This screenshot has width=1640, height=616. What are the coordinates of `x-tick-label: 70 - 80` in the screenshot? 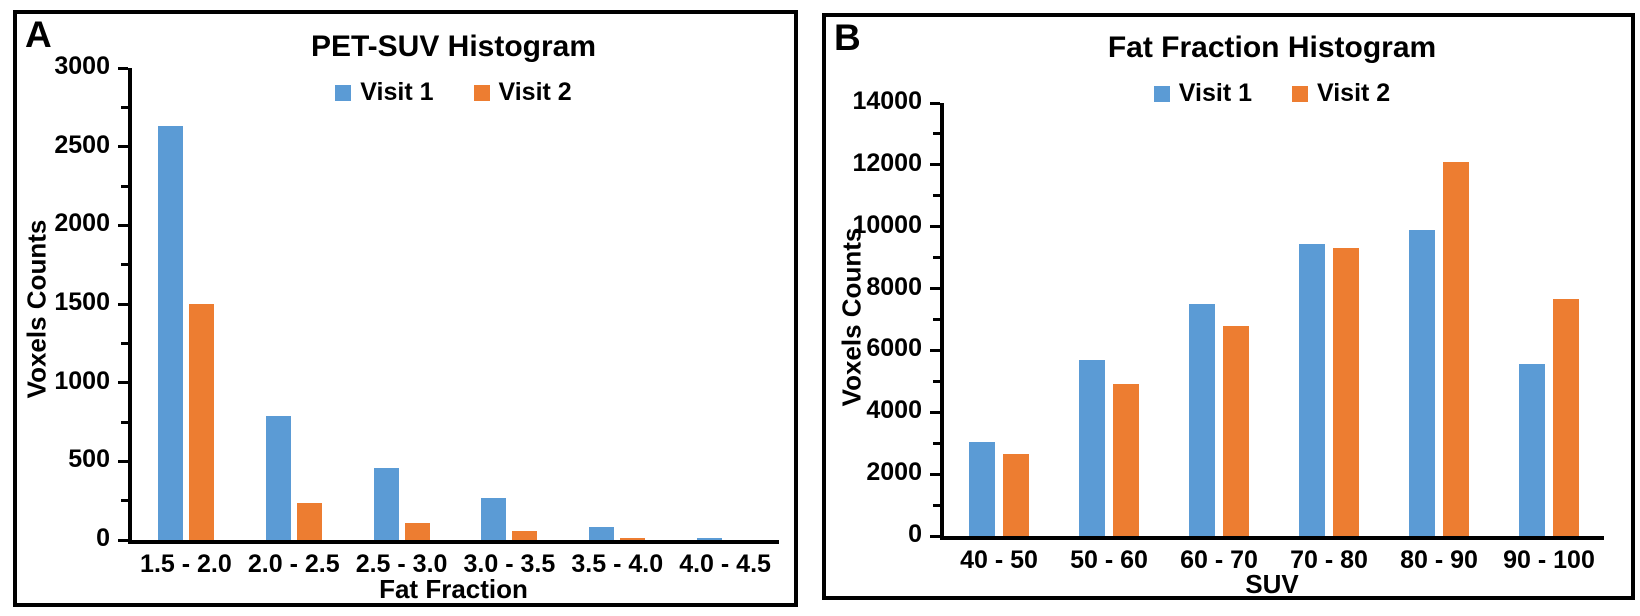 It's located at (1329, 560).